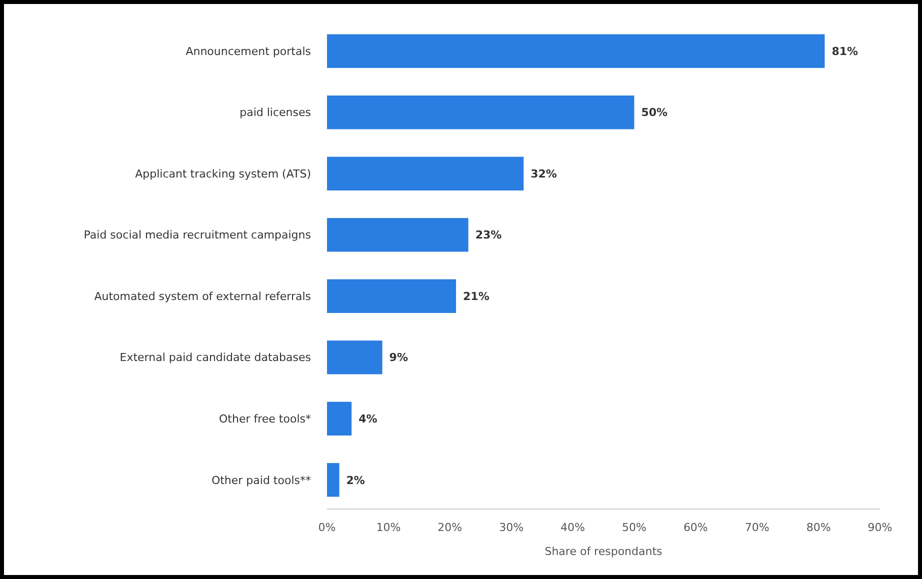 This screenshot has height=579, width=922. Describe the element at coordinates (818, 527) in the screenshot. I see `x-tick-label: 80%` at that location.